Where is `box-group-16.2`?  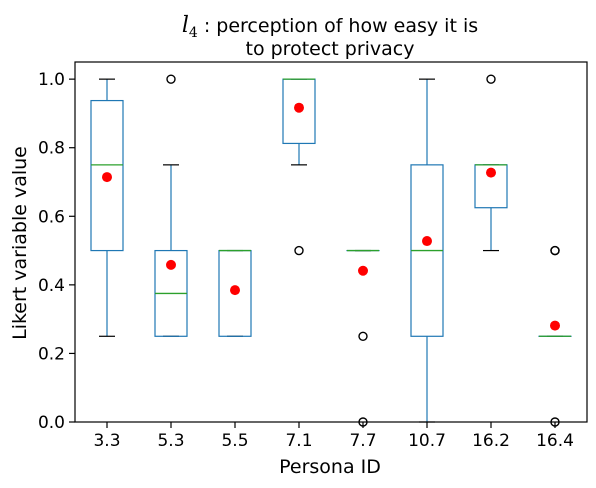 box-group-16.2 is located at coordinates (491, 163).